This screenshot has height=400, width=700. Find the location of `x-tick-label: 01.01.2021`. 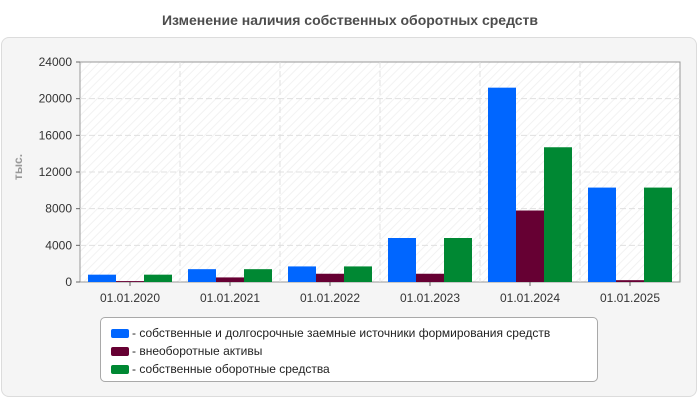

x-tick-label: 01.01.2021 is located at coordinates (230, 298).